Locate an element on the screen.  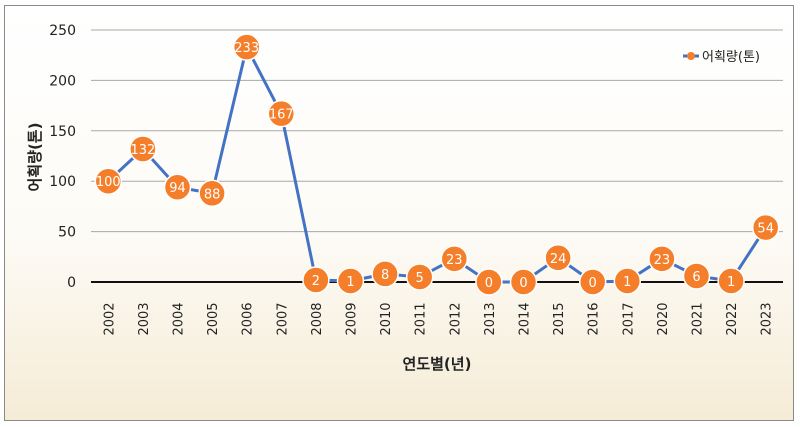
data-label: 24 is located at coordinates (558, 259).